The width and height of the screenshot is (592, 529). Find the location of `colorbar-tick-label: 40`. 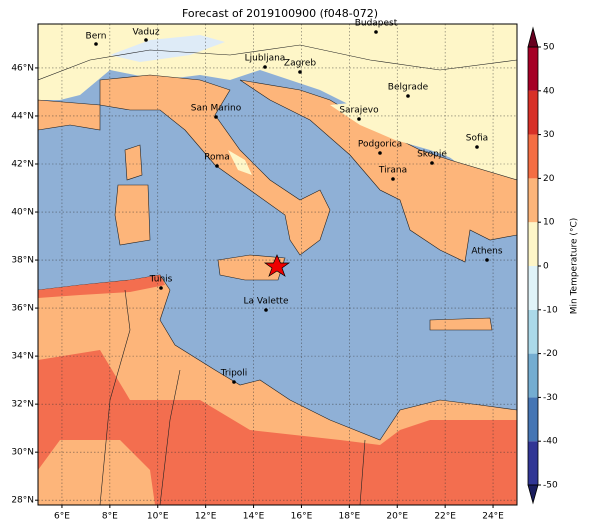

colorbar-tick-label: 40 is located at coordinates (549, 91).